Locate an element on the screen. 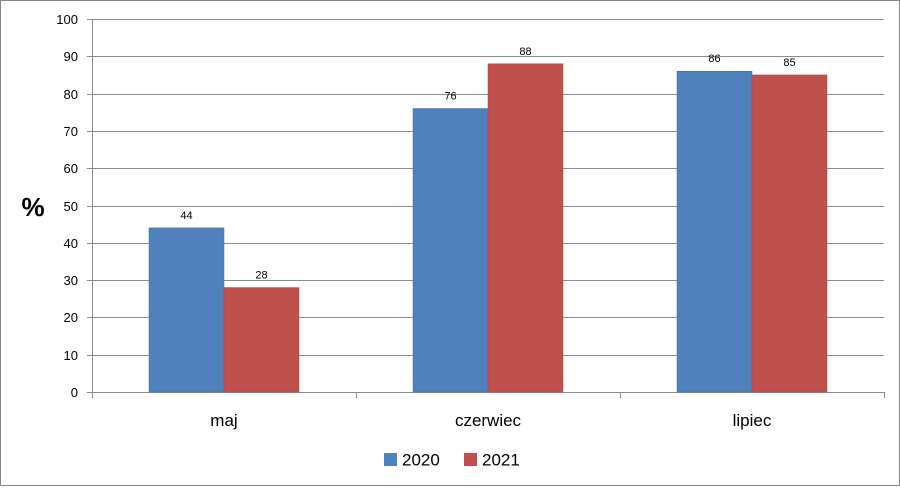  data-label: 86 is located at coordinates (714, 59).